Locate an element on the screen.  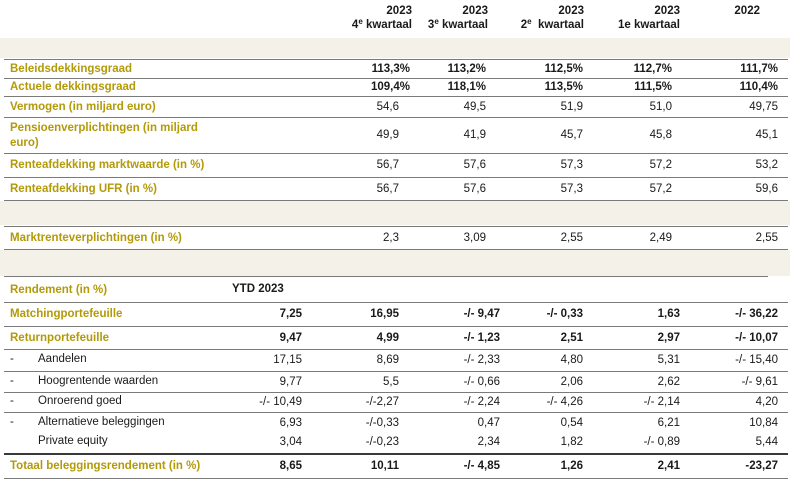
cell: 2,34 is located at coordinates (488, 442).